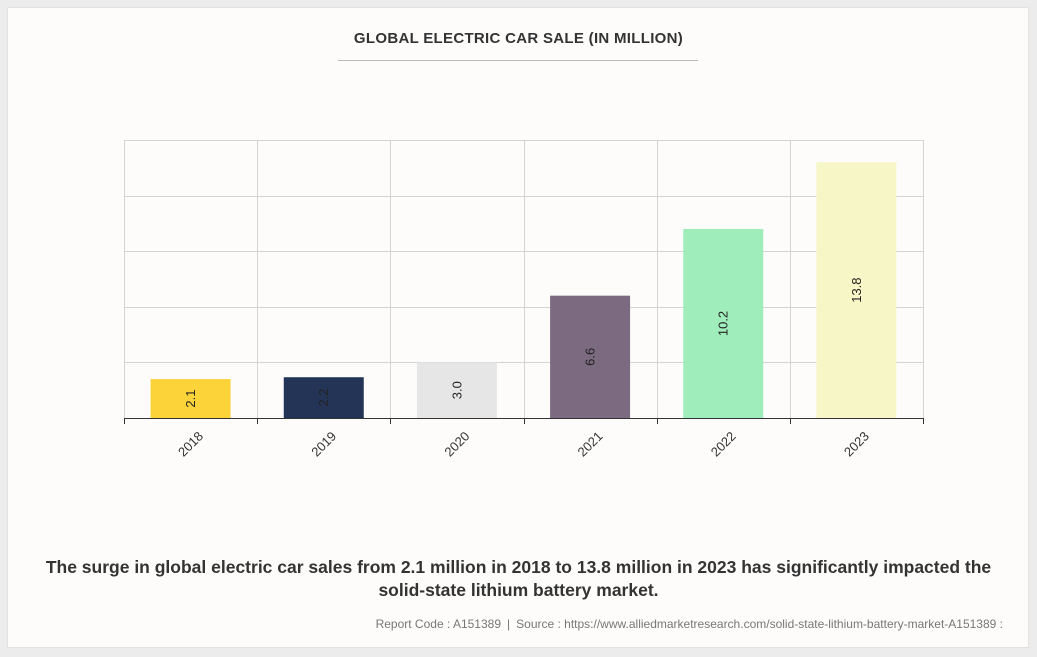  What do you see at coordinates (518, 60) in the screenshot?
I see `title-underline` at bounding box center [518, 60].